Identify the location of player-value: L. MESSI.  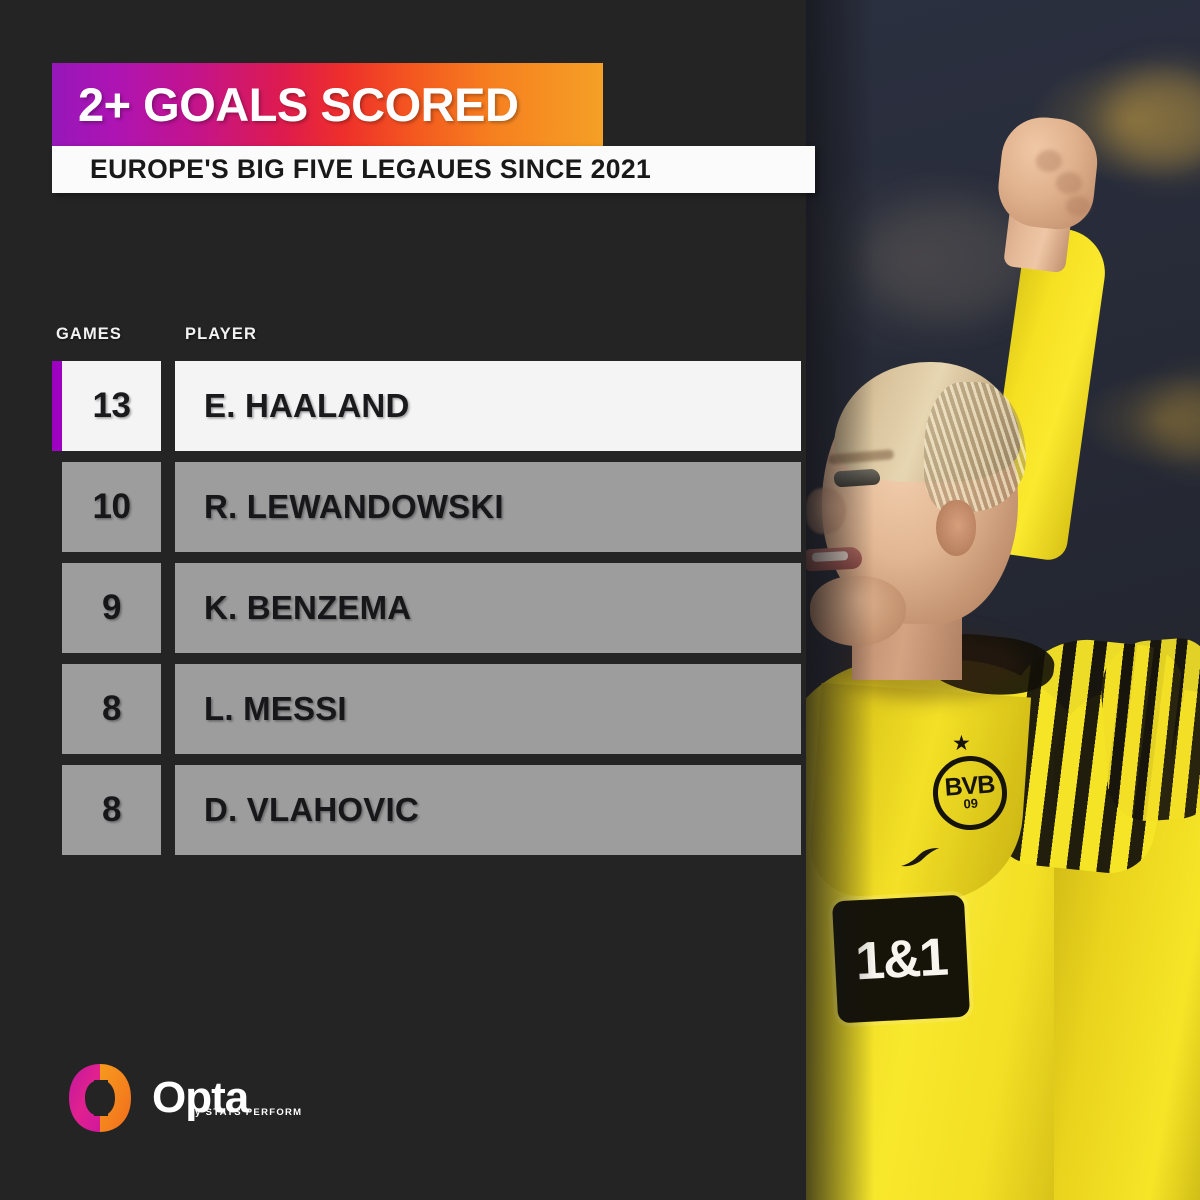
(275, 708).